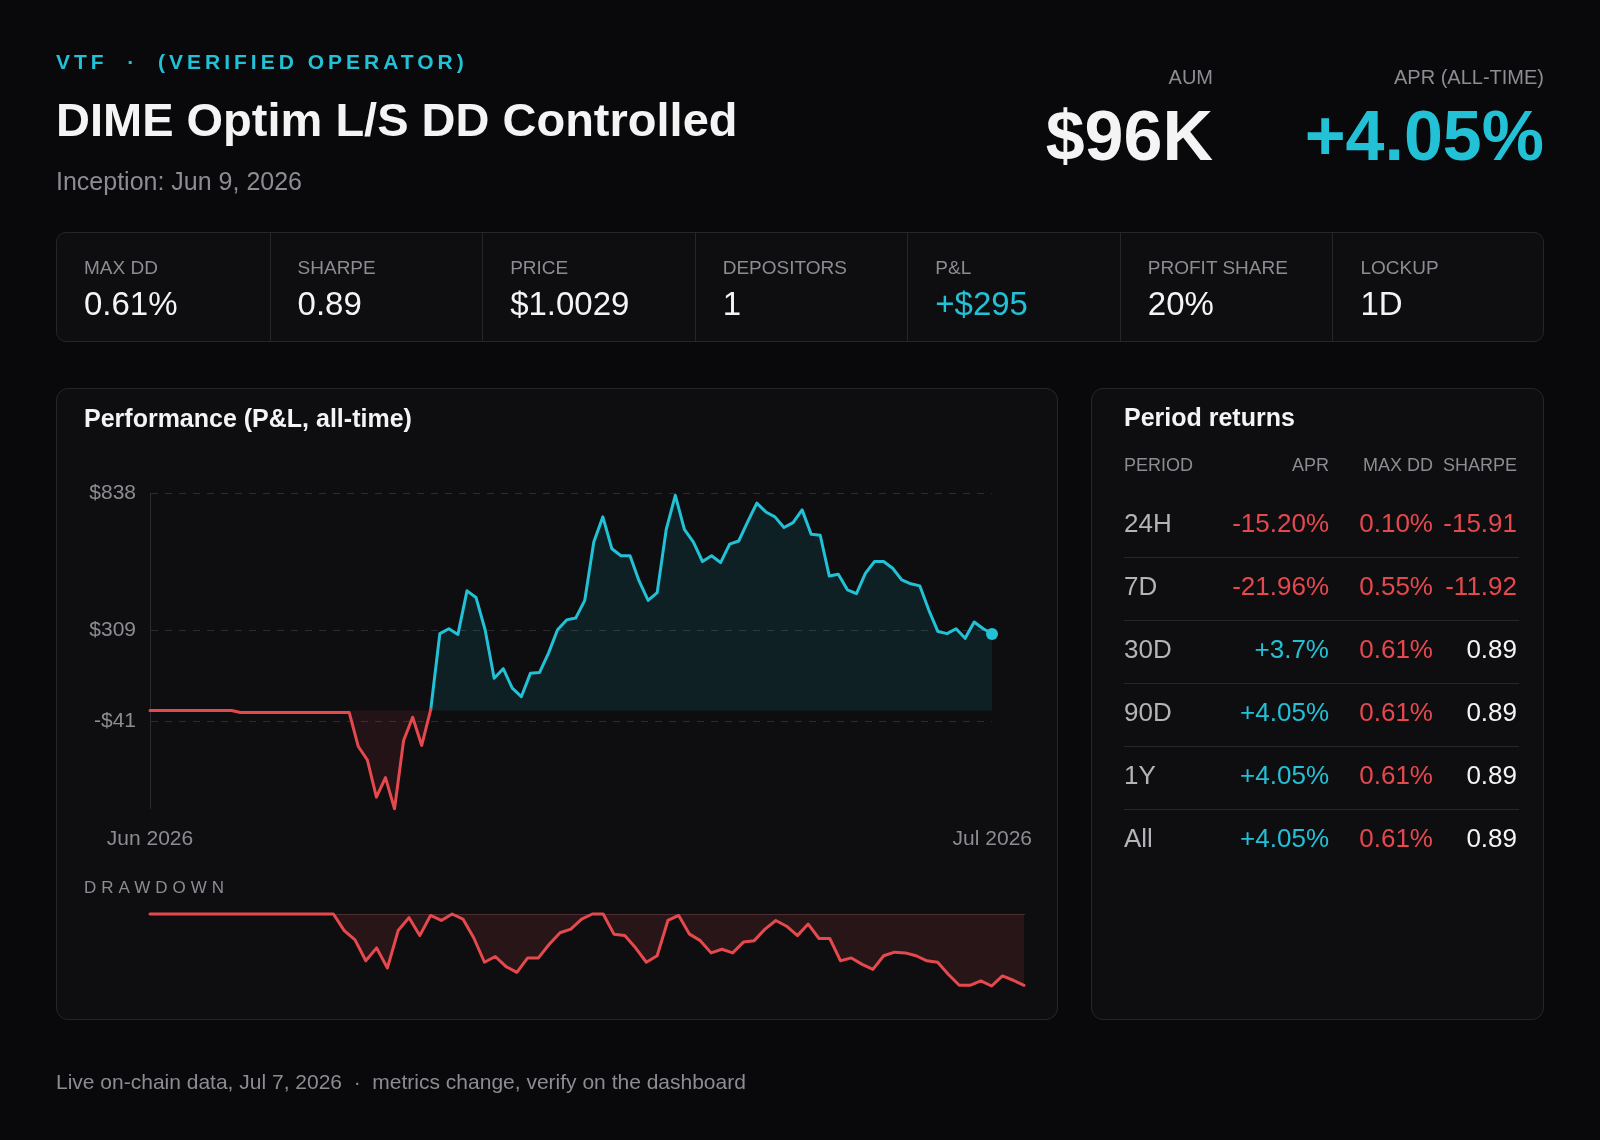 The width and height of the screenshot is (1600, 1140). Describe the element at coordinates (401, 1082) in the screenshot. I see `text: Live on-chain data, Jul 7, 2026 · metrics change, verify on the dashboard` at that location.